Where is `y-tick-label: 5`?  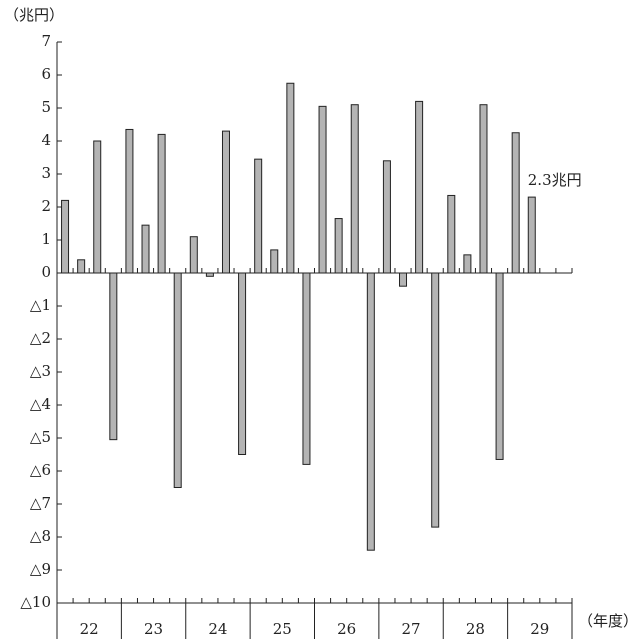
y-tick-label: 5 is located at coordinates (46, 107).